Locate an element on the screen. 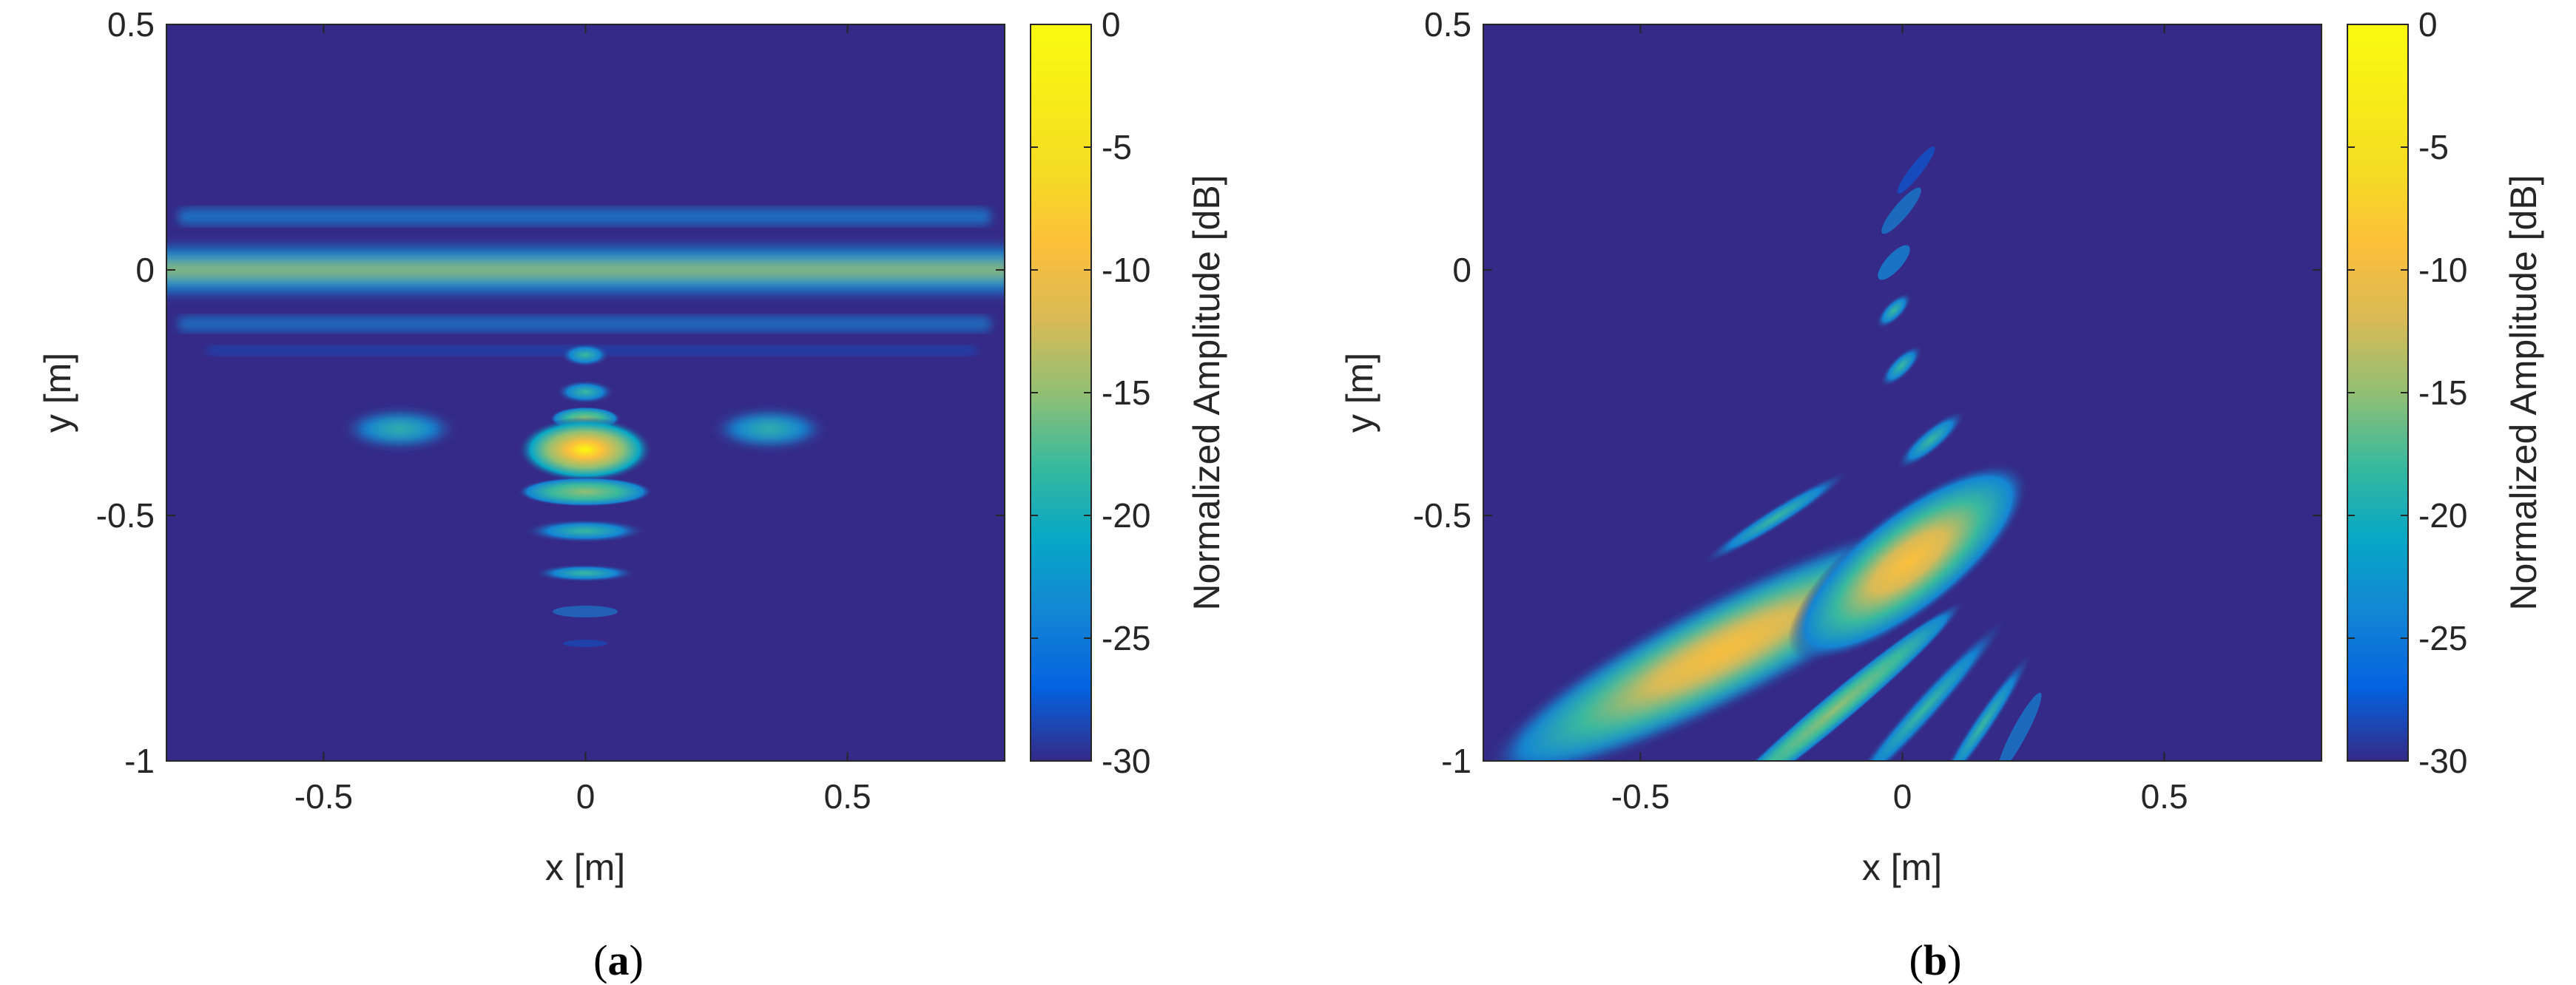 The image size is (2576, 985). heatmap-a-main-band is located at coordinates (585, 270).